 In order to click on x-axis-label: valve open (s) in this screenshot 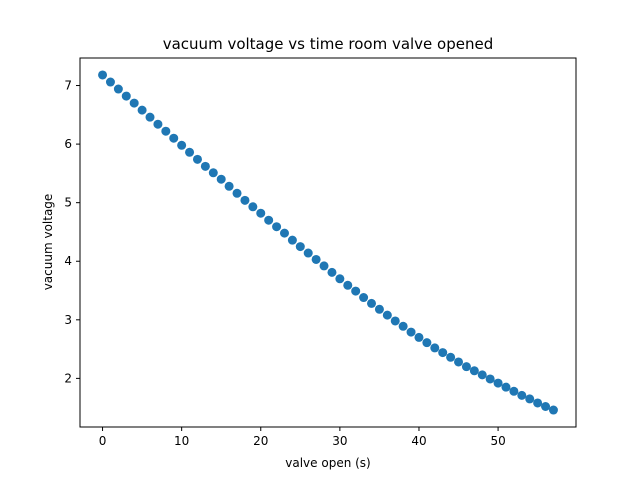, I will do `click(327, 463)`.